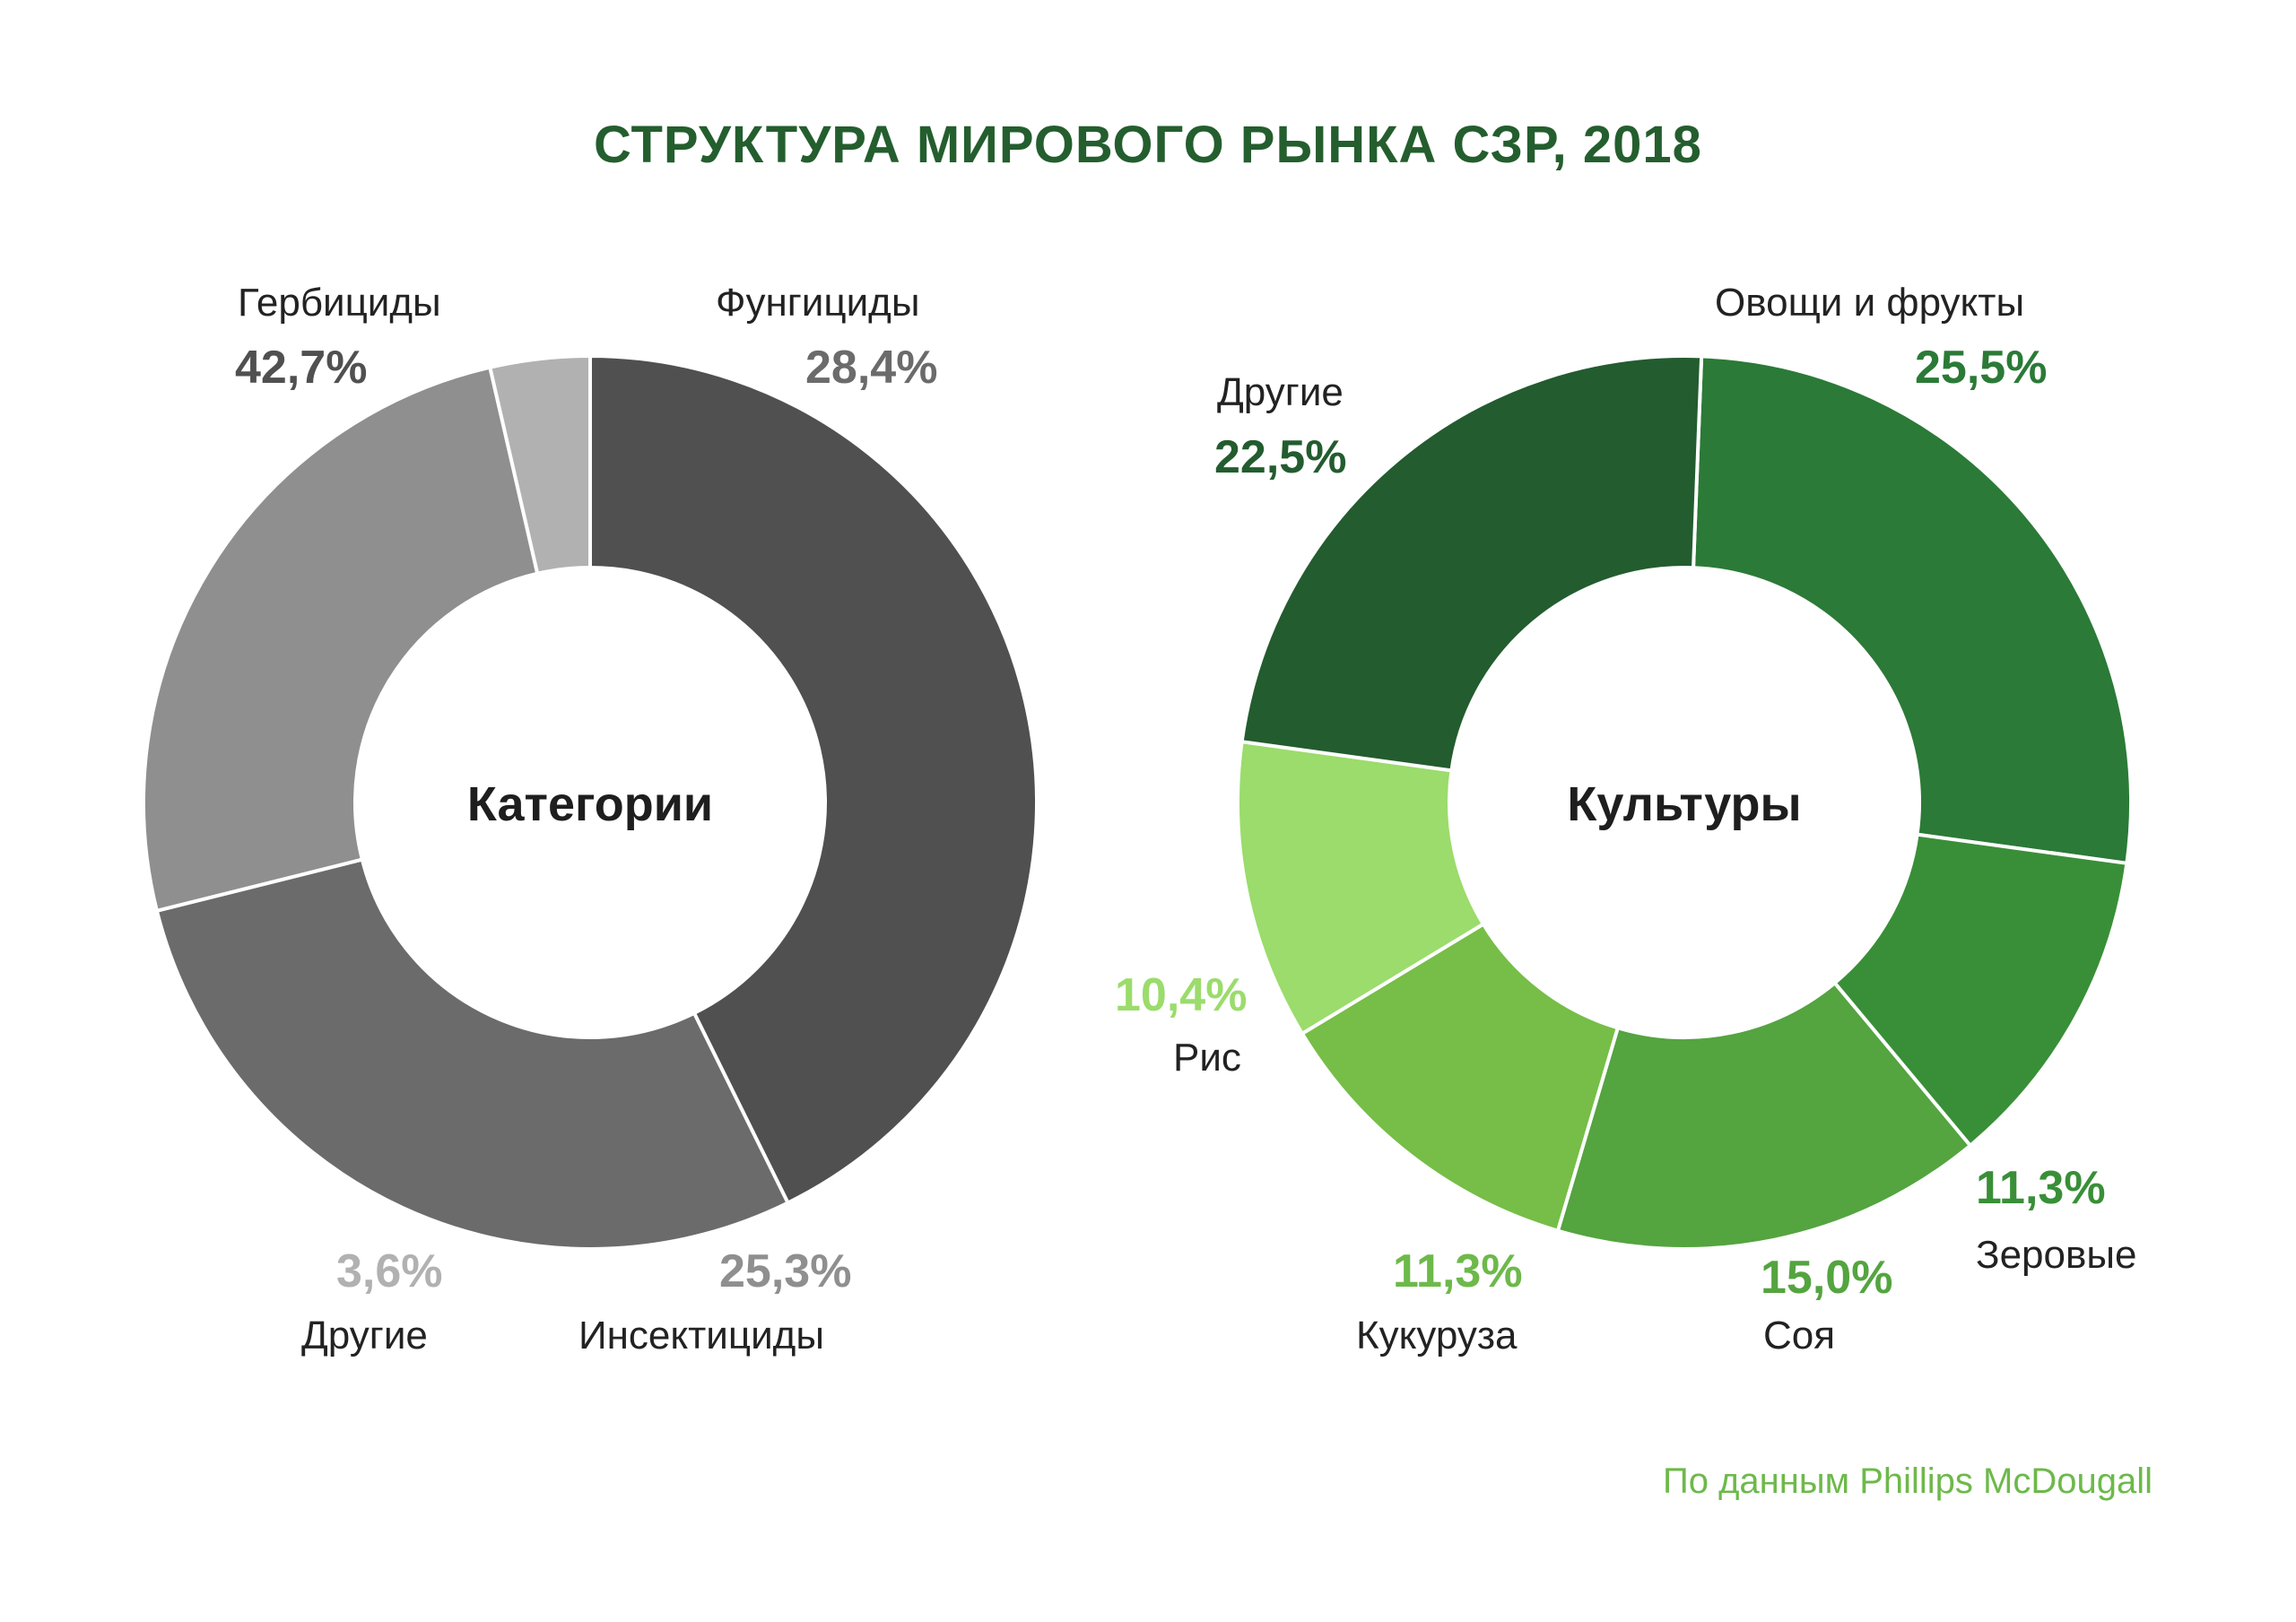  I want to click on value-vegetables-fruits: 25,5%, so click(1981, 368).